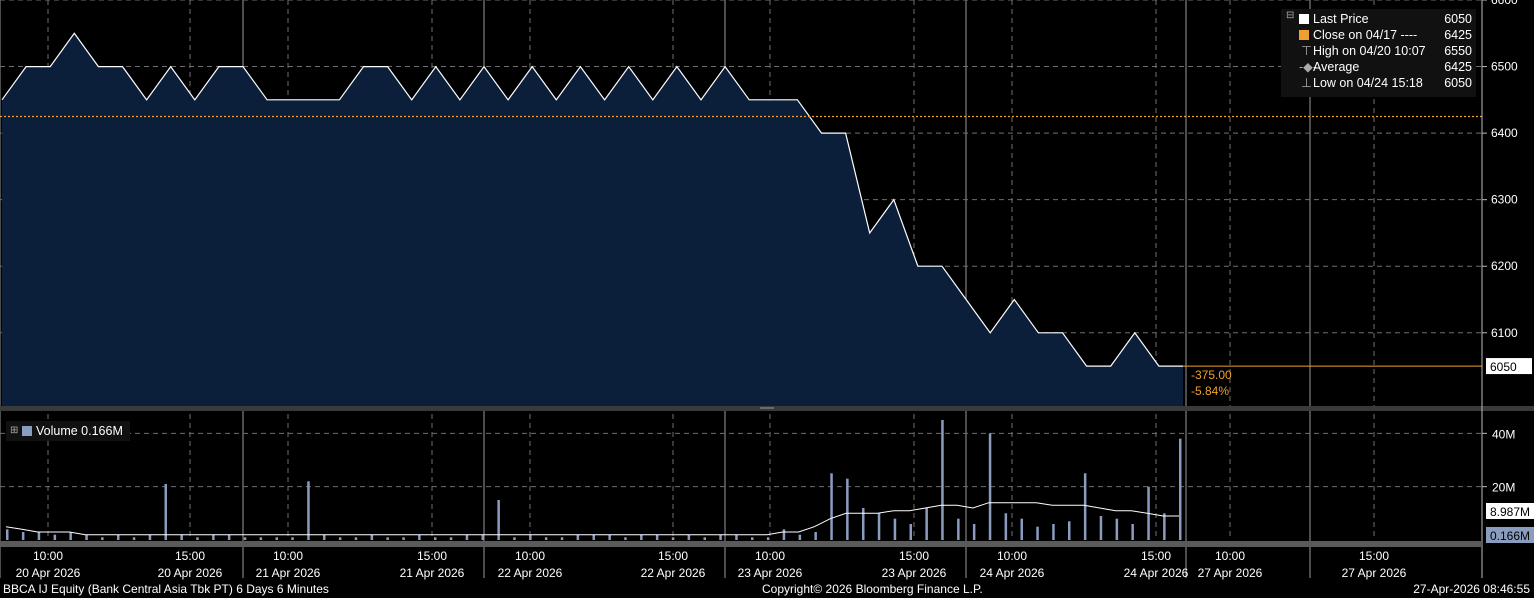 This screenshot has height=598, width=1534. What do you see at coordinates (1230, 573) in the screenshot?
I see `x-tick-date-label: 27 Apr 2026` at bounding box center [1230, 573].